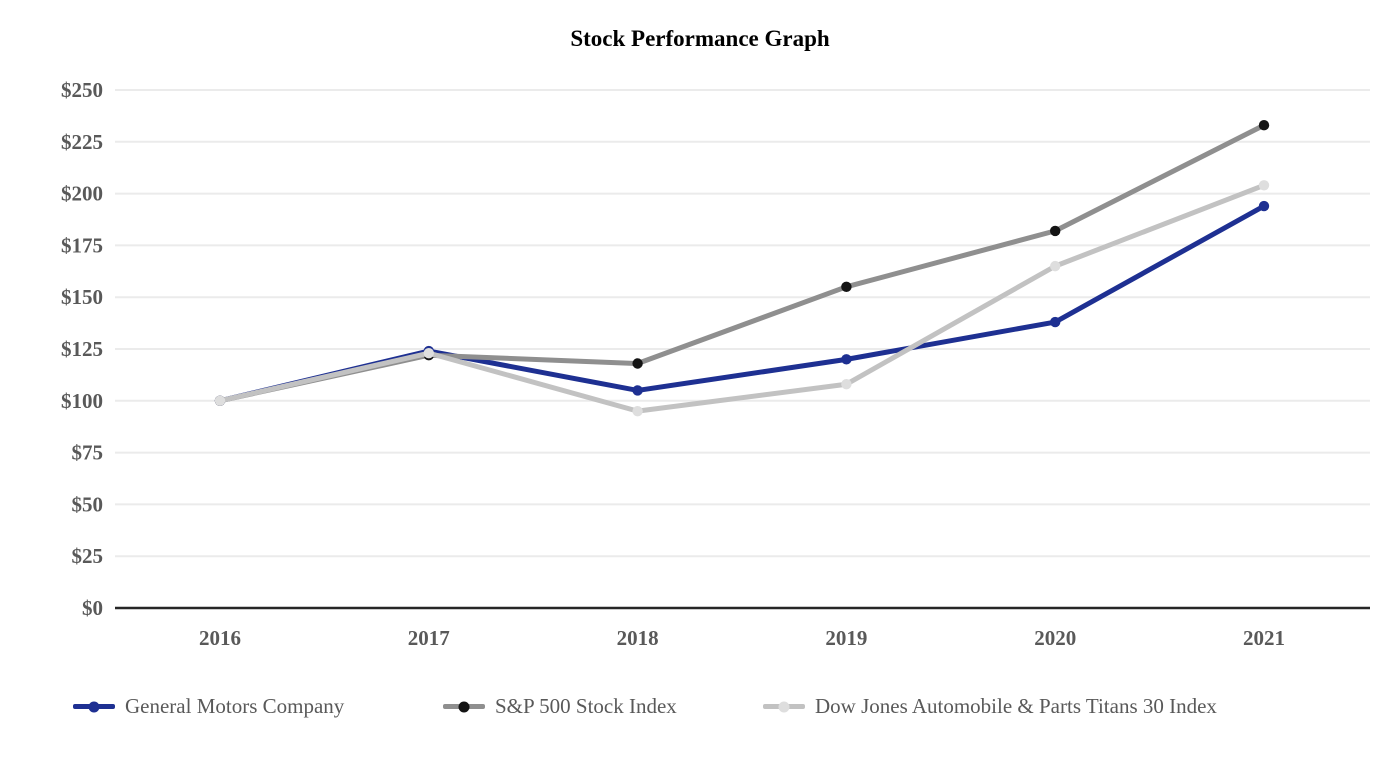 This screenshot has width=1400, height=760. I want to click on y-tick-label: $225, so click(82, 142).